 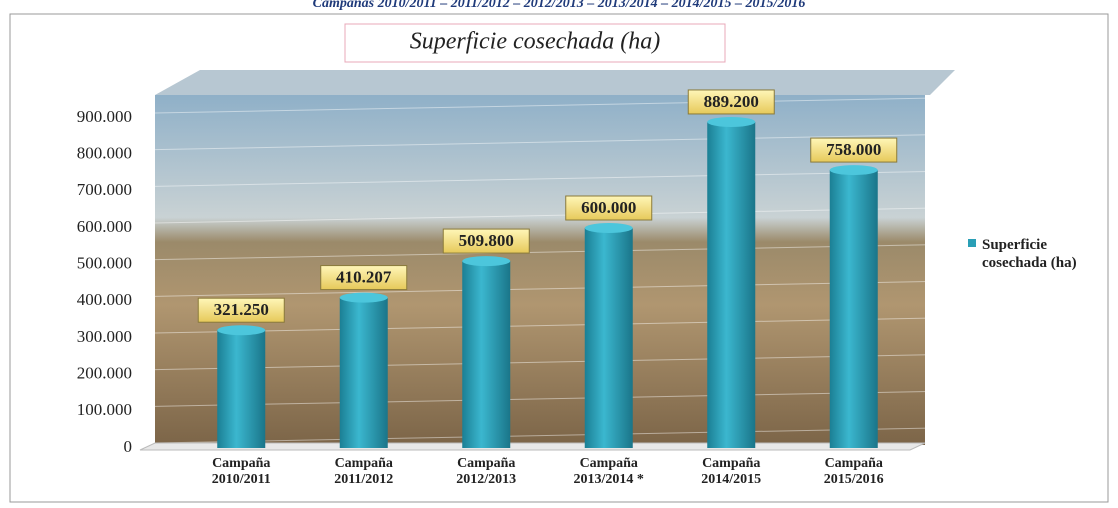 I want to click on y-tick-label: 400.000, so click(x=104, y=299).